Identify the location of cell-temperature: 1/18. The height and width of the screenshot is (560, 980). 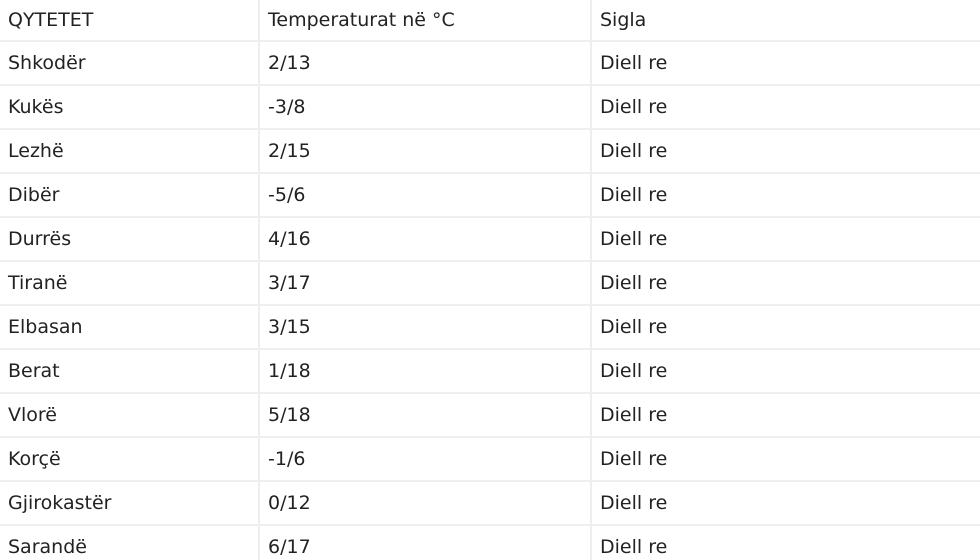
(425, 371).